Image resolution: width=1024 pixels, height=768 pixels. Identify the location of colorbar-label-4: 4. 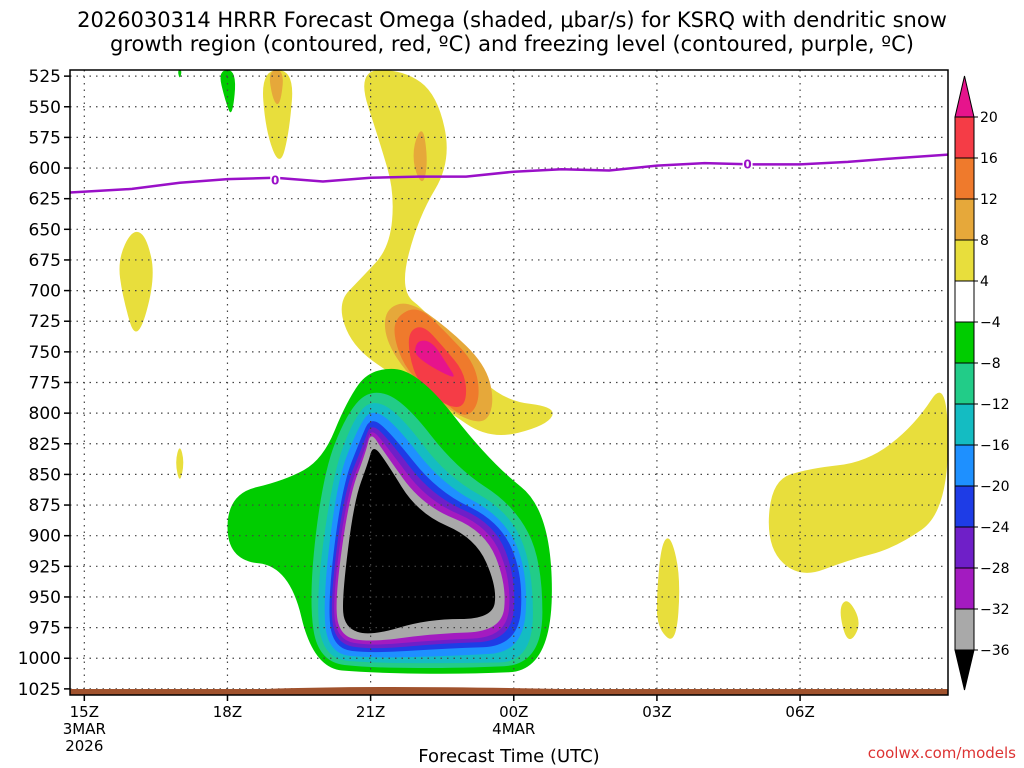
(984, 282).